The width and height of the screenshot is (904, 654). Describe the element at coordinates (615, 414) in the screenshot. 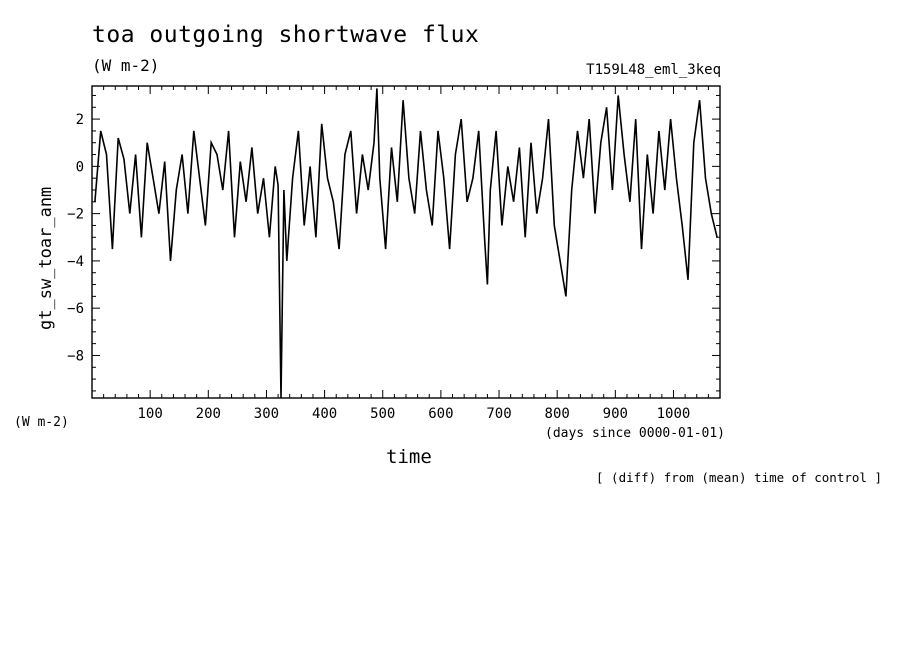

I see `x-tick-label: 900` at that location.